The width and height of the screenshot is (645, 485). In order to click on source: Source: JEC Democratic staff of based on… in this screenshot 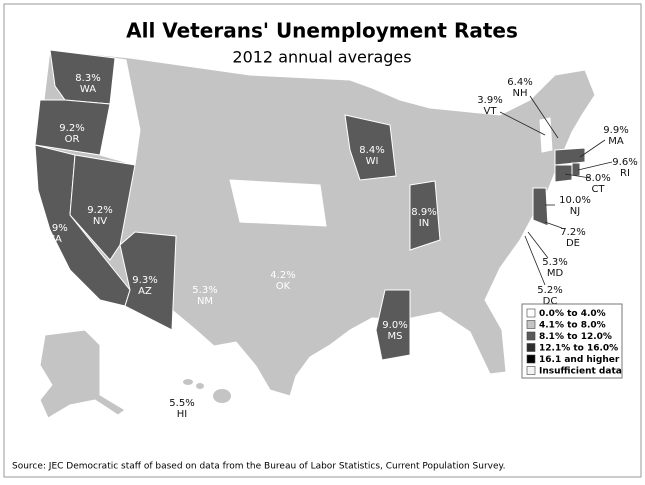, I will do `click(258, 467)`.